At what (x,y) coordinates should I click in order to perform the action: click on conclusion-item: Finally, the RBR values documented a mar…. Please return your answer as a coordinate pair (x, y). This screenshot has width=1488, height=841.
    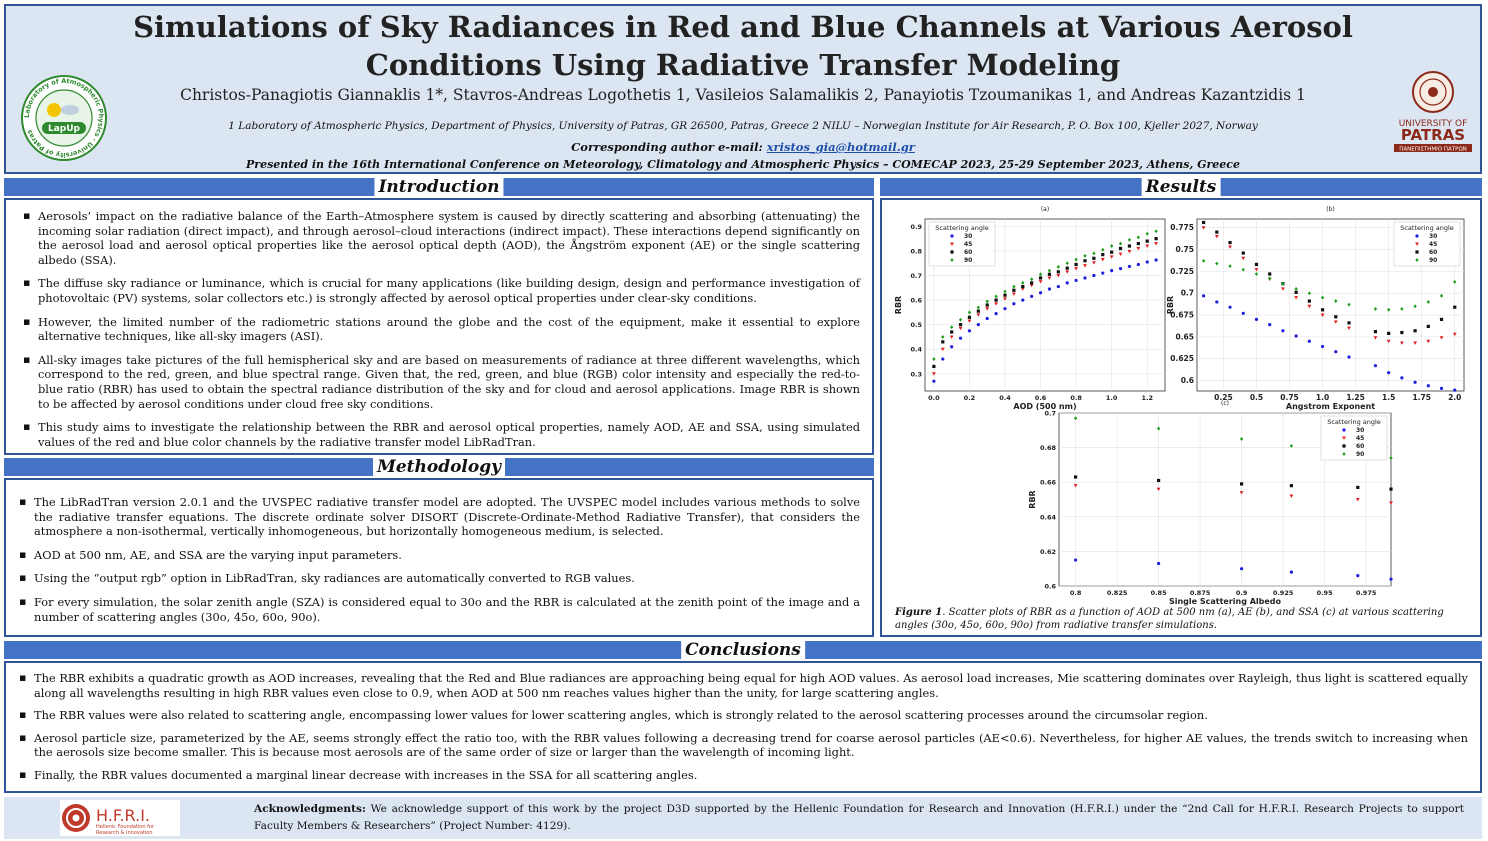
    Looking at the image, I should click on (741, 775).